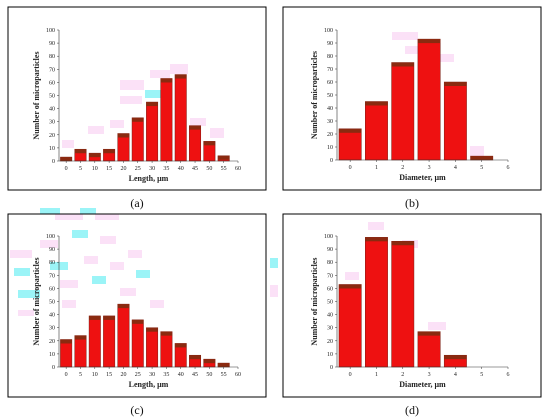 Image resolution: width=550 pixels, height=420 pixels. What do you see at coordinates (481, 375) in the screenshot?
I see `x-tick-label: 5` at bounding box center [481, 375].